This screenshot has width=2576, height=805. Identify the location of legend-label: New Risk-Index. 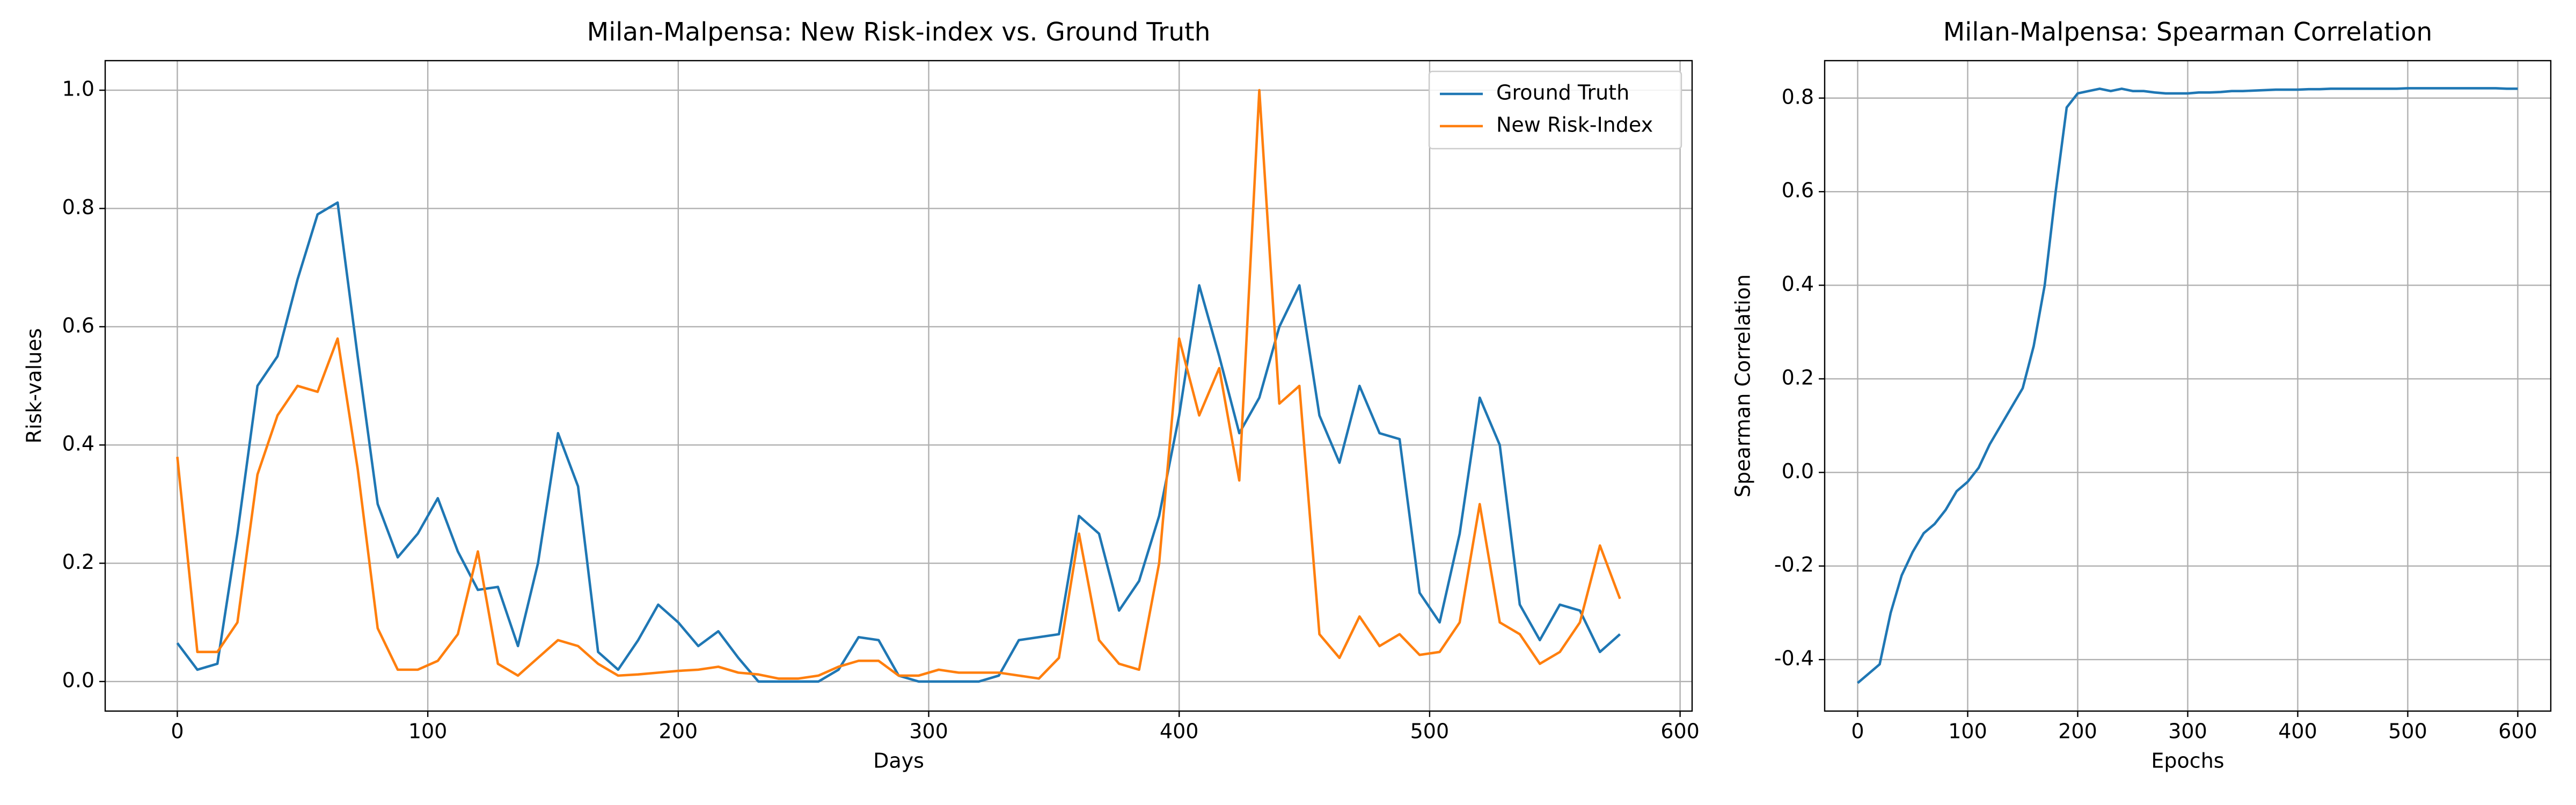
(1574, 125).